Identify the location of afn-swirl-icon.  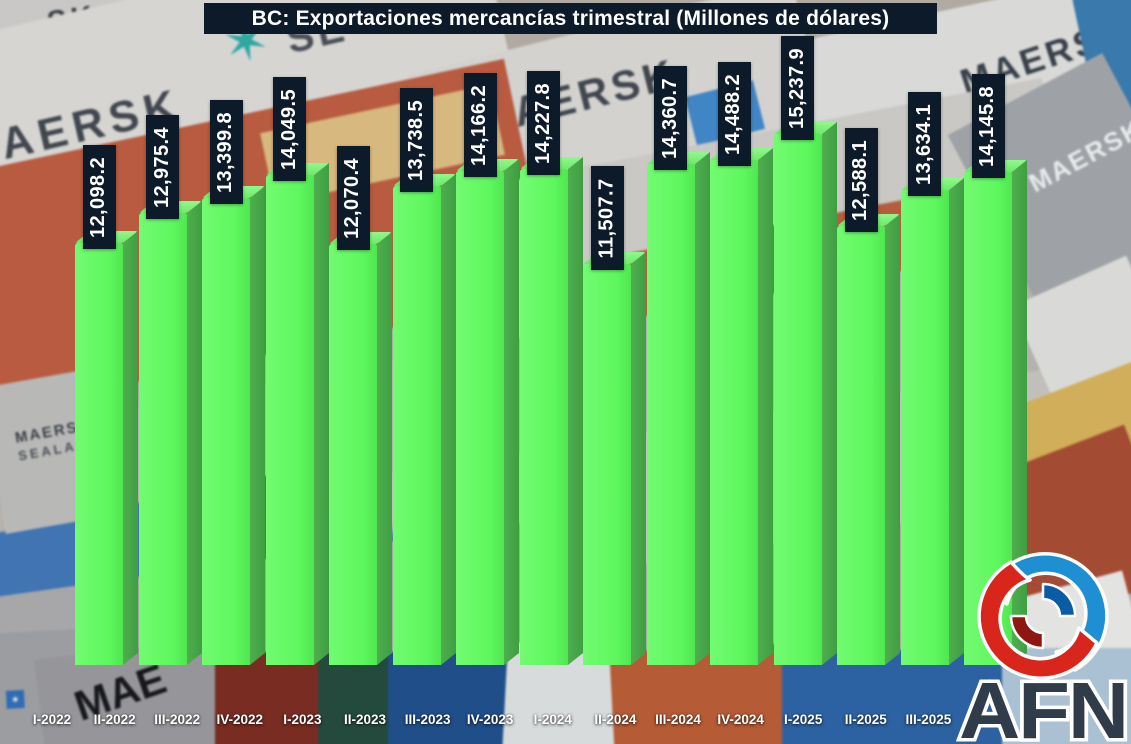
(1043, 616).